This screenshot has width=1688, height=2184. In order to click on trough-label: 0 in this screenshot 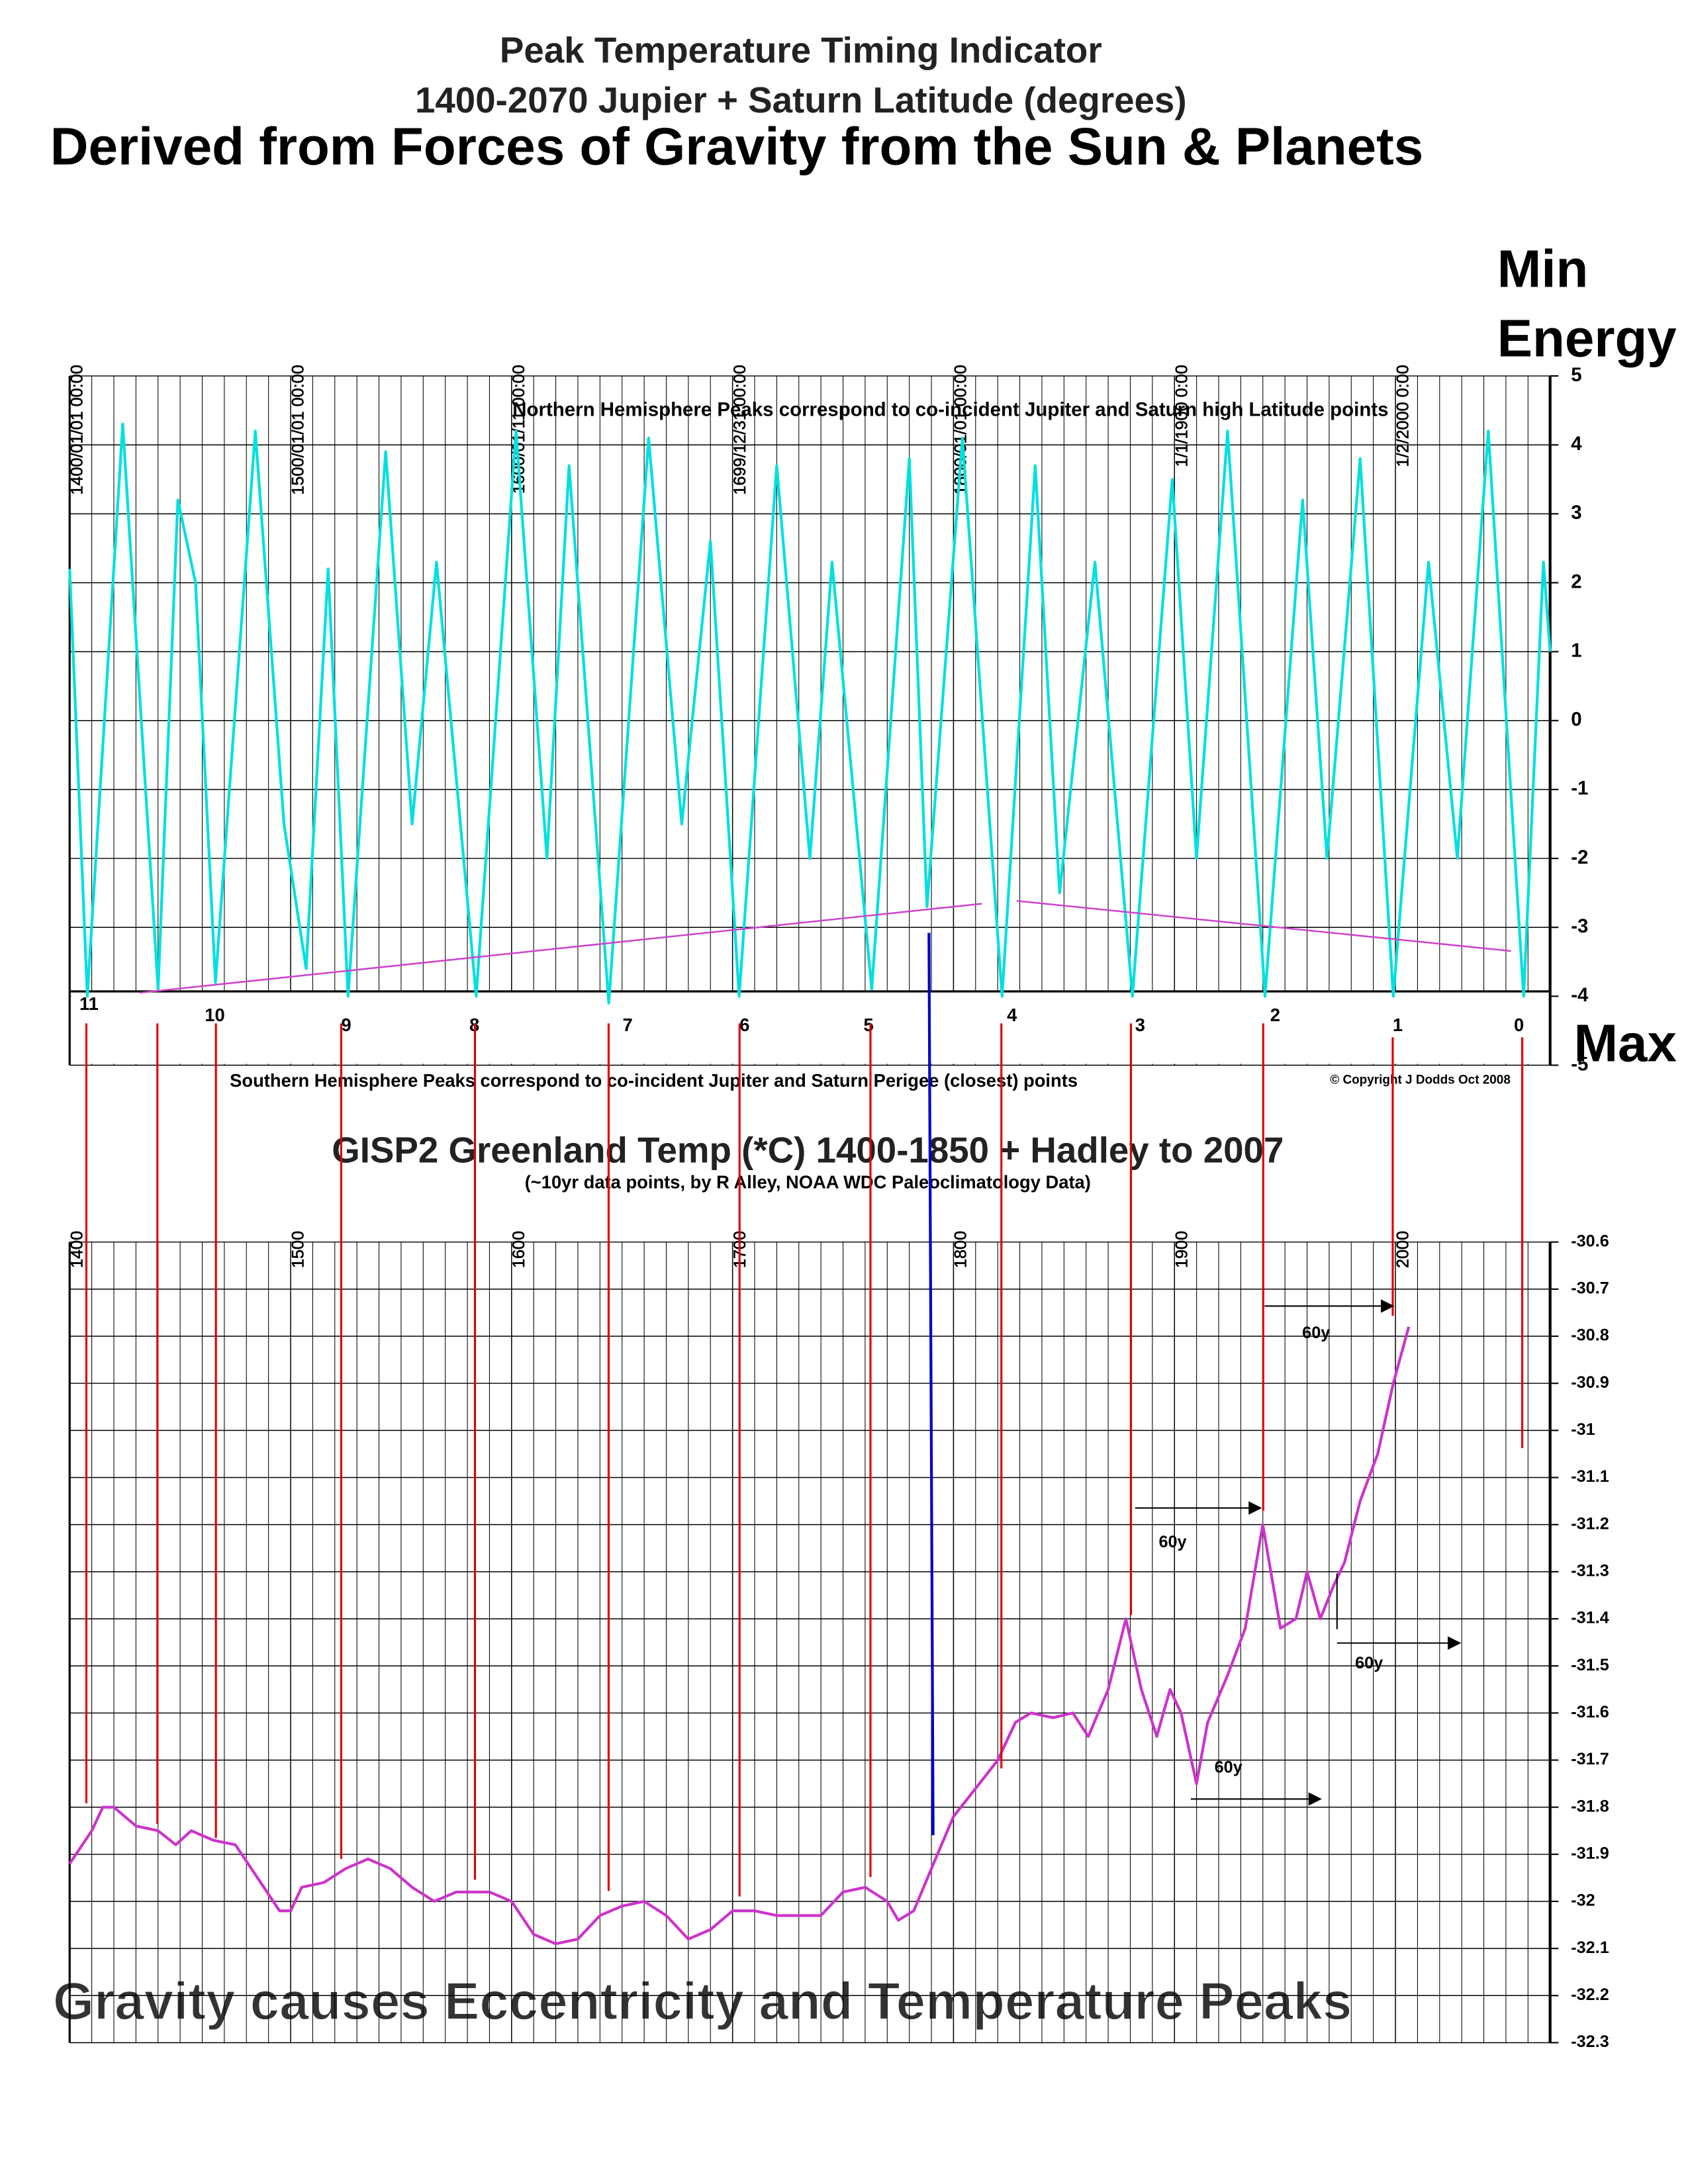, I will do `click(1519, 1025)`.